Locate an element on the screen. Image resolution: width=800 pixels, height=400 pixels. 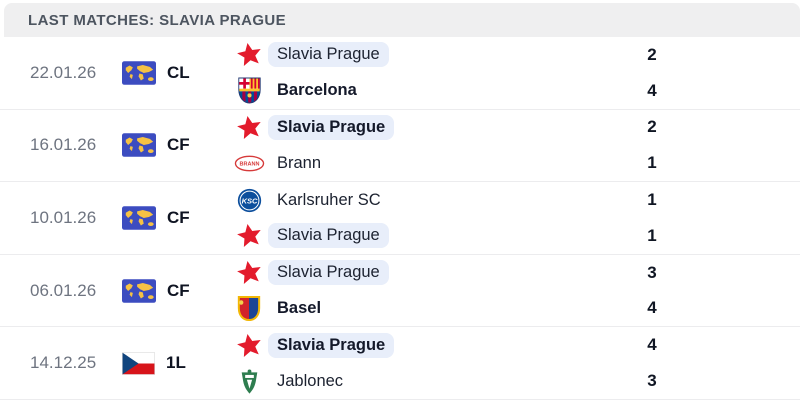
teams-block: Slavia Prague 2 BRANN Brann 1 is located at coordinates (515, 146).